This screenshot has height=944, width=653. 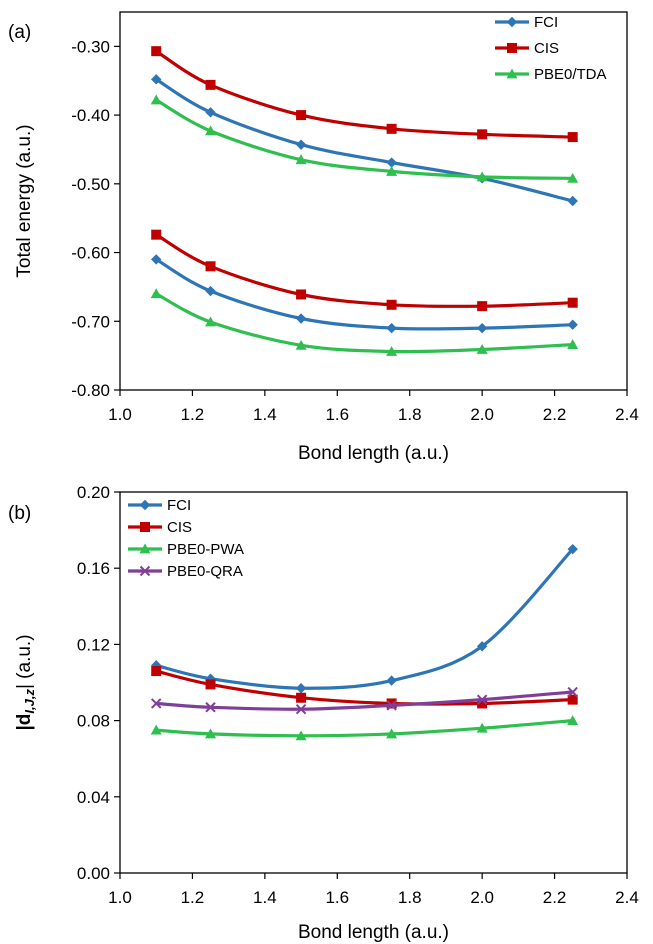 I want to click on panel-a-y-tick-label: -0.70, so click(x=90, y=321).